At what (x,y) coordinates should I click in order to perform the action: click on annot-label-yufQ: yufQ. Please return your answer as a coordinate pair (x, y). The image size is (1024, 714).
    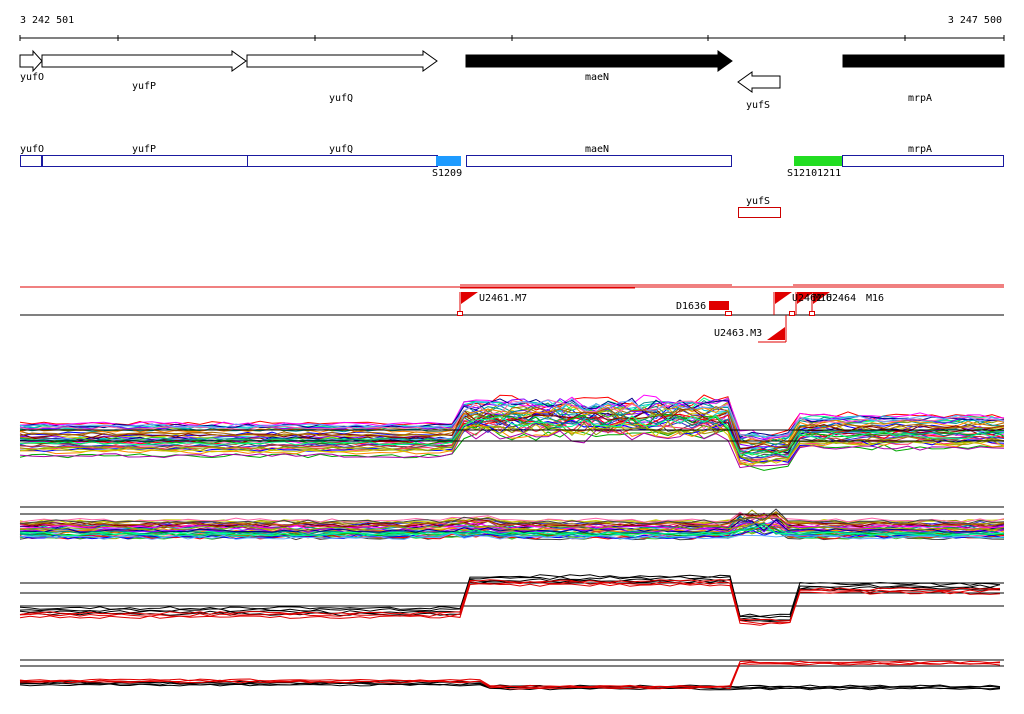
    Looking at the image, I should click on (341, 149).